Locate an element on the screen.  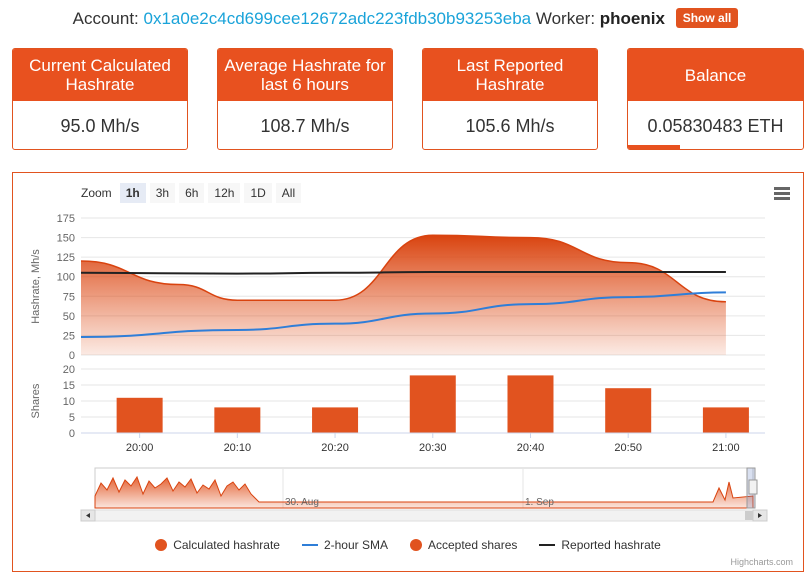
account-label: Account: is located at coordinates (105, 18).